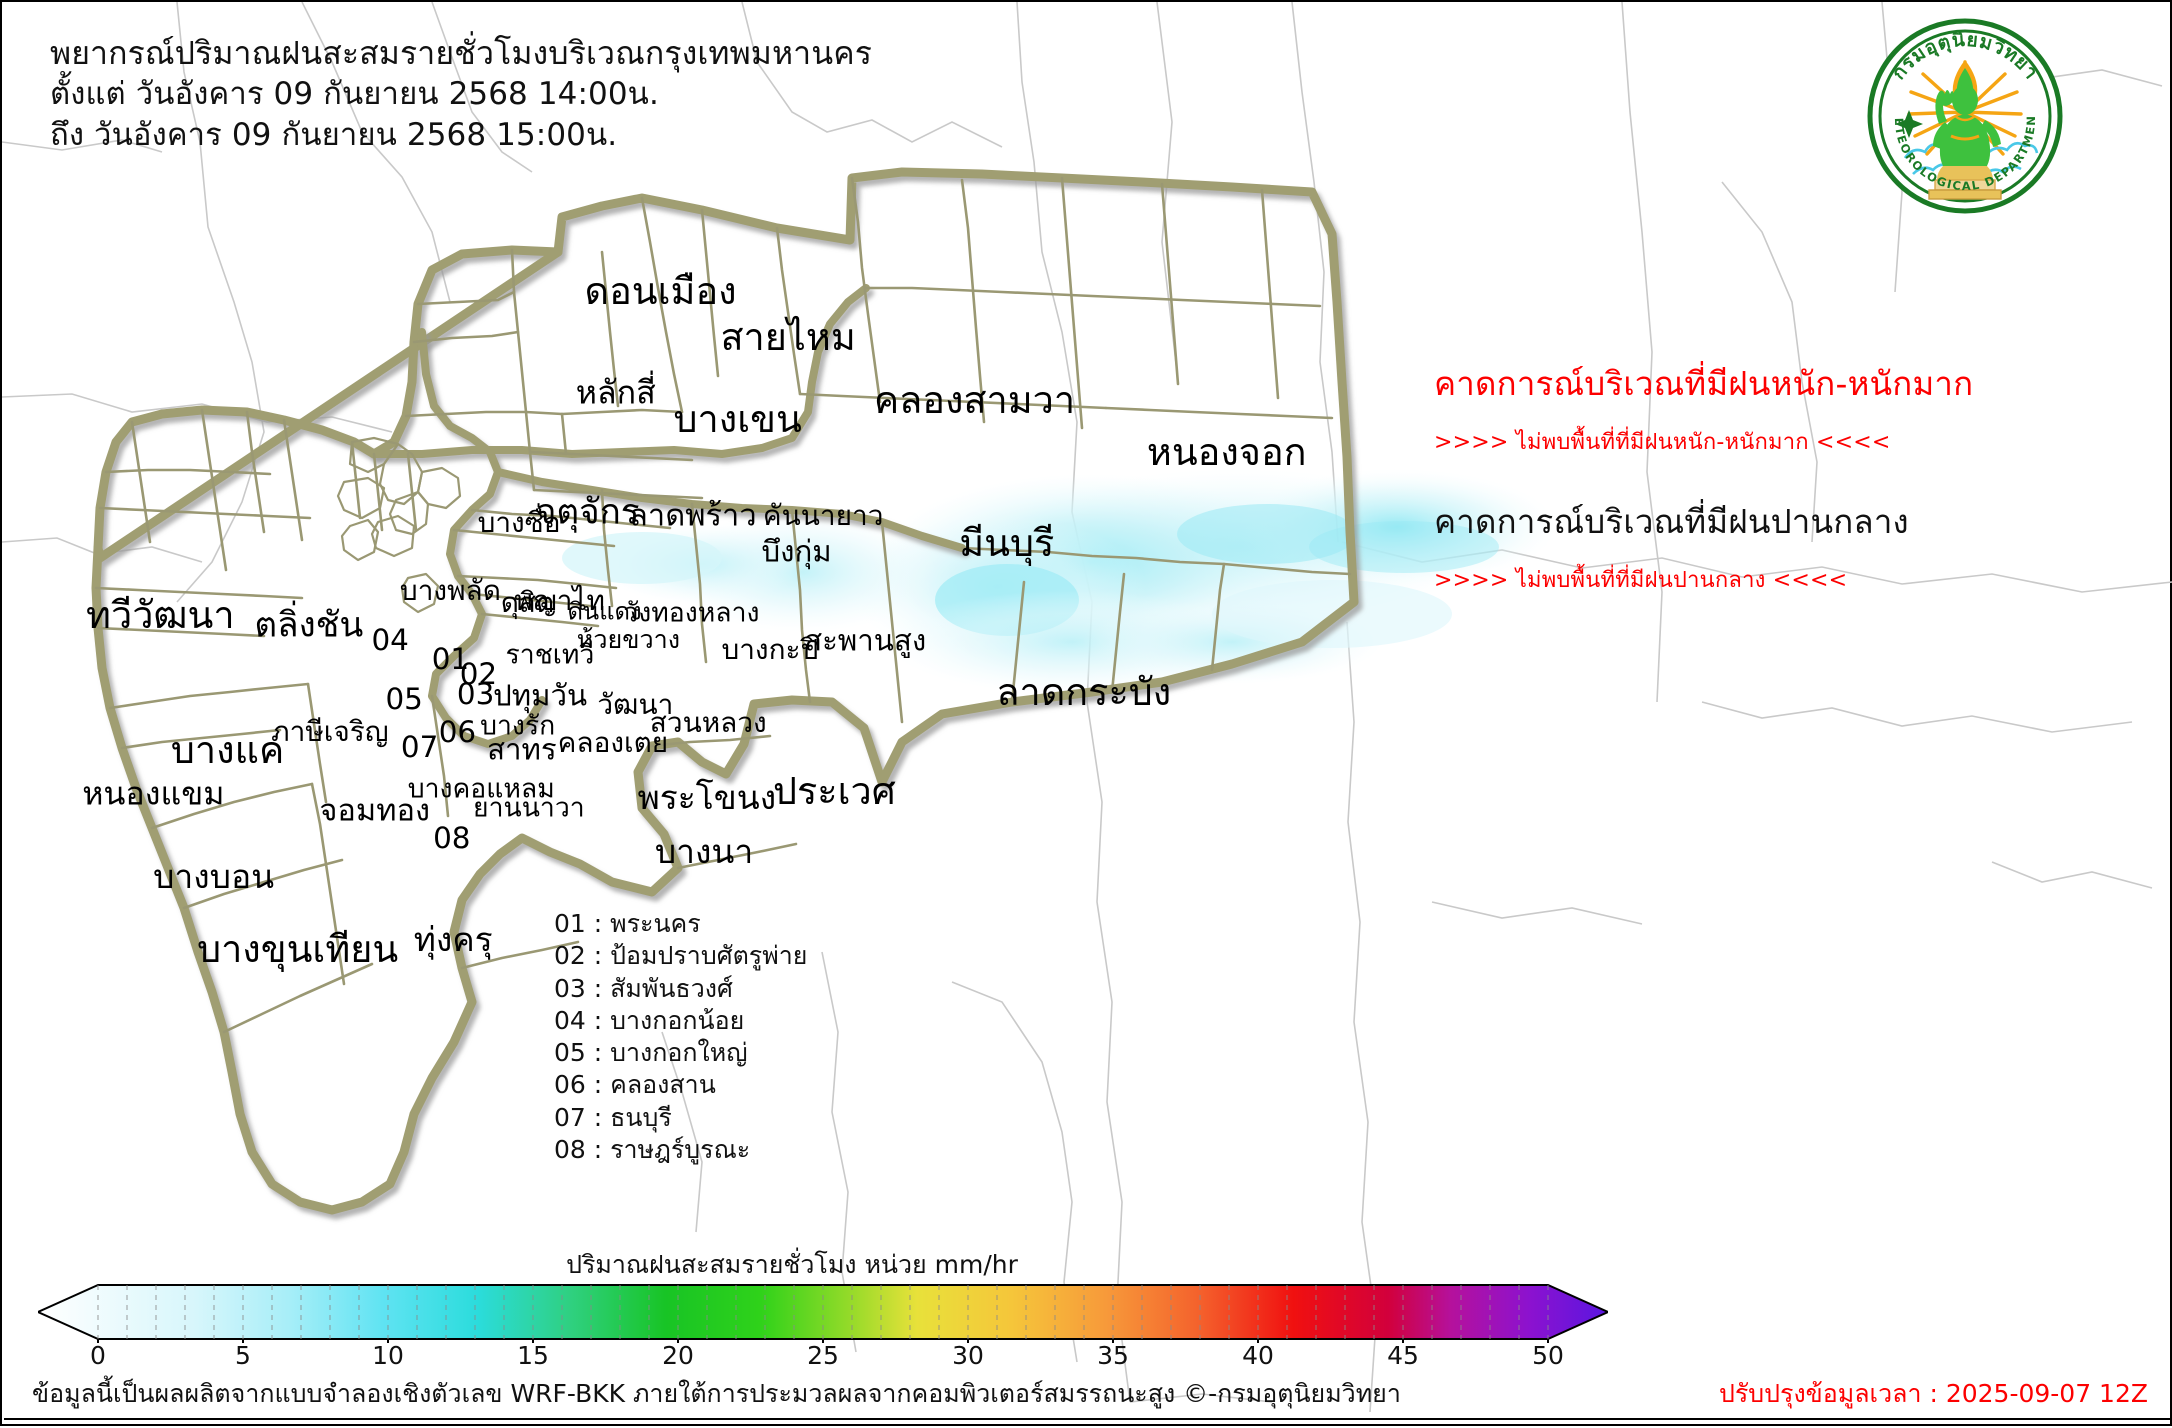 This screenshot has width=2172, height=1428. What do you see at coordinates (550, 655) in the screenshot?
I see `district-label: ราชเทวี` at bounding box center [550, 655].